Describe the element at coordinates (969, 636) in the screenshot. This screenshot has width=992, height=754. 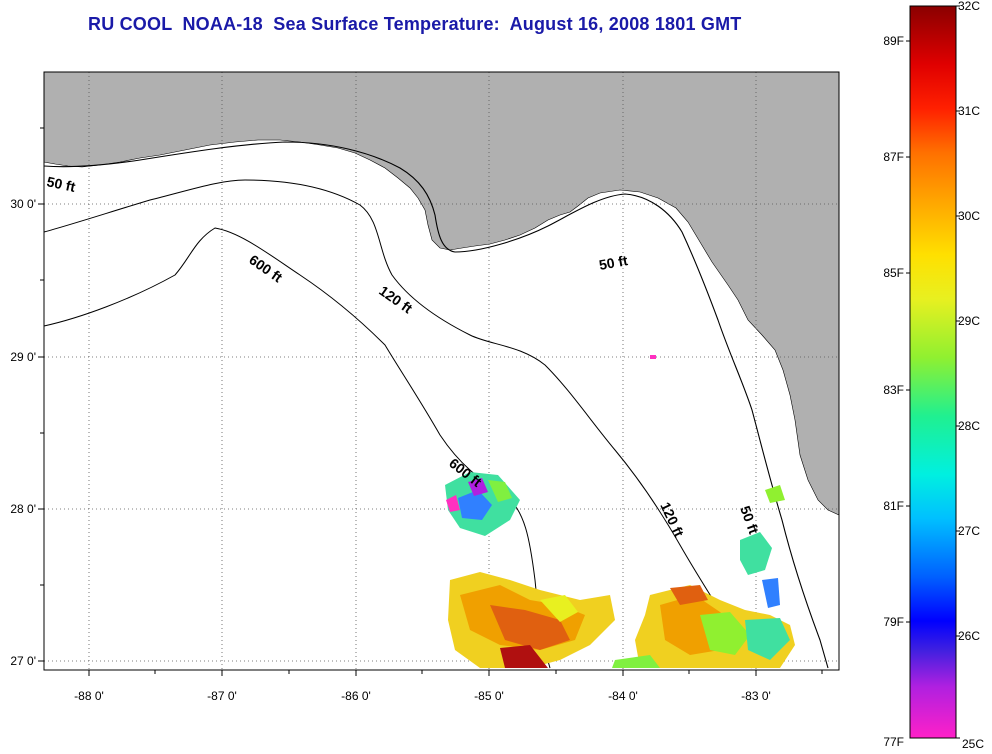
I see `colorbar-celsius-label: 26C` at that location.